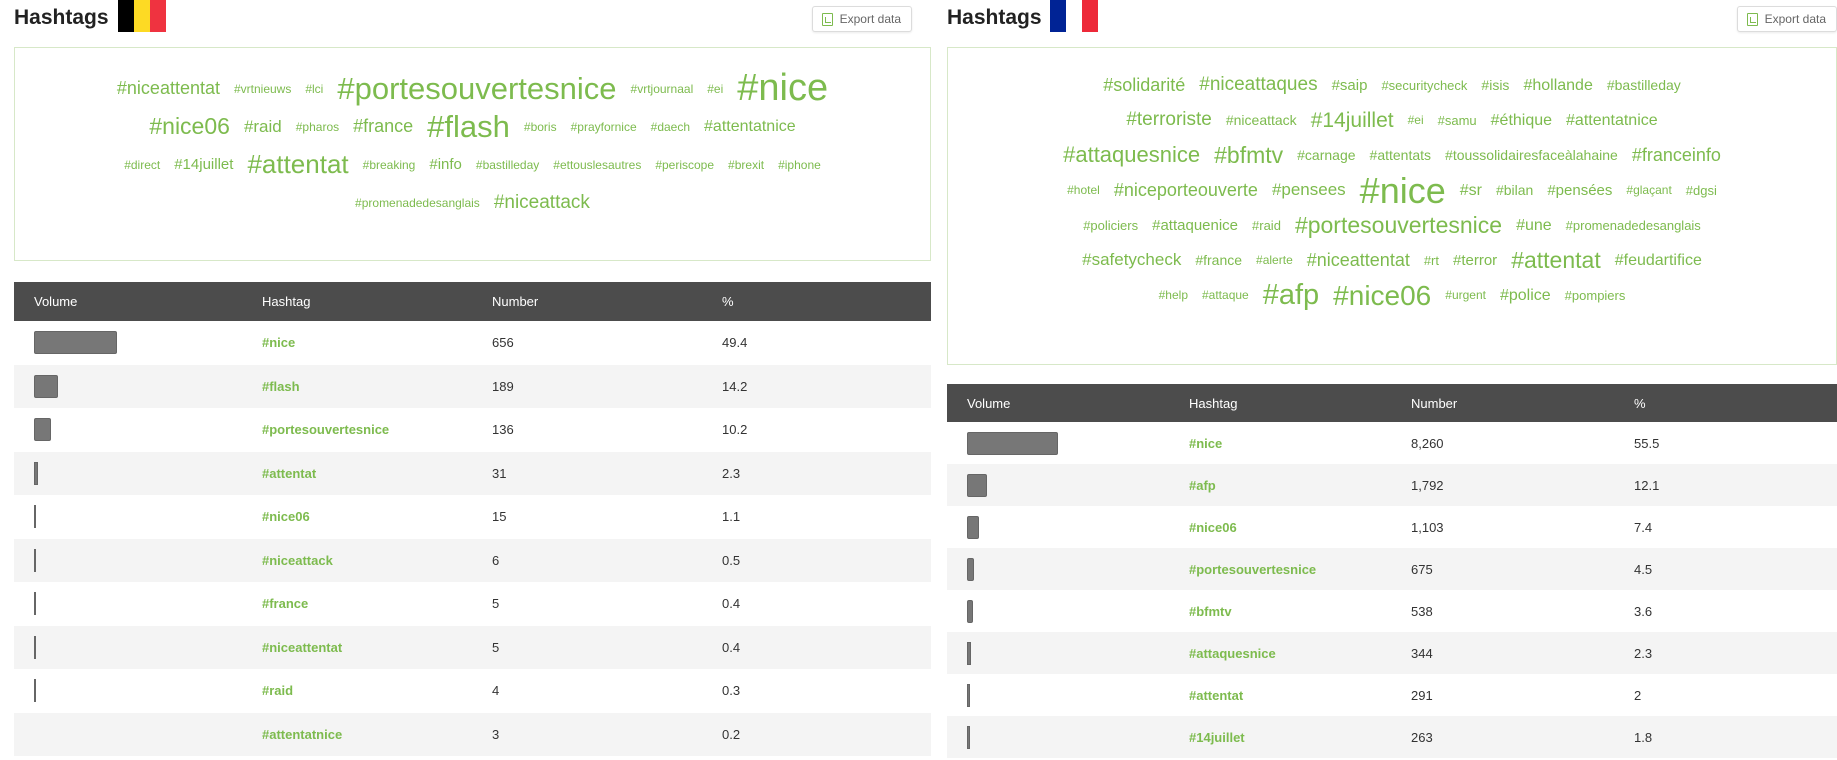  What do you see at coordinates (1144, 84) in the screenshot?
I see `cloud-hashtag: #solidarité` at bounding box center [1144, 84].